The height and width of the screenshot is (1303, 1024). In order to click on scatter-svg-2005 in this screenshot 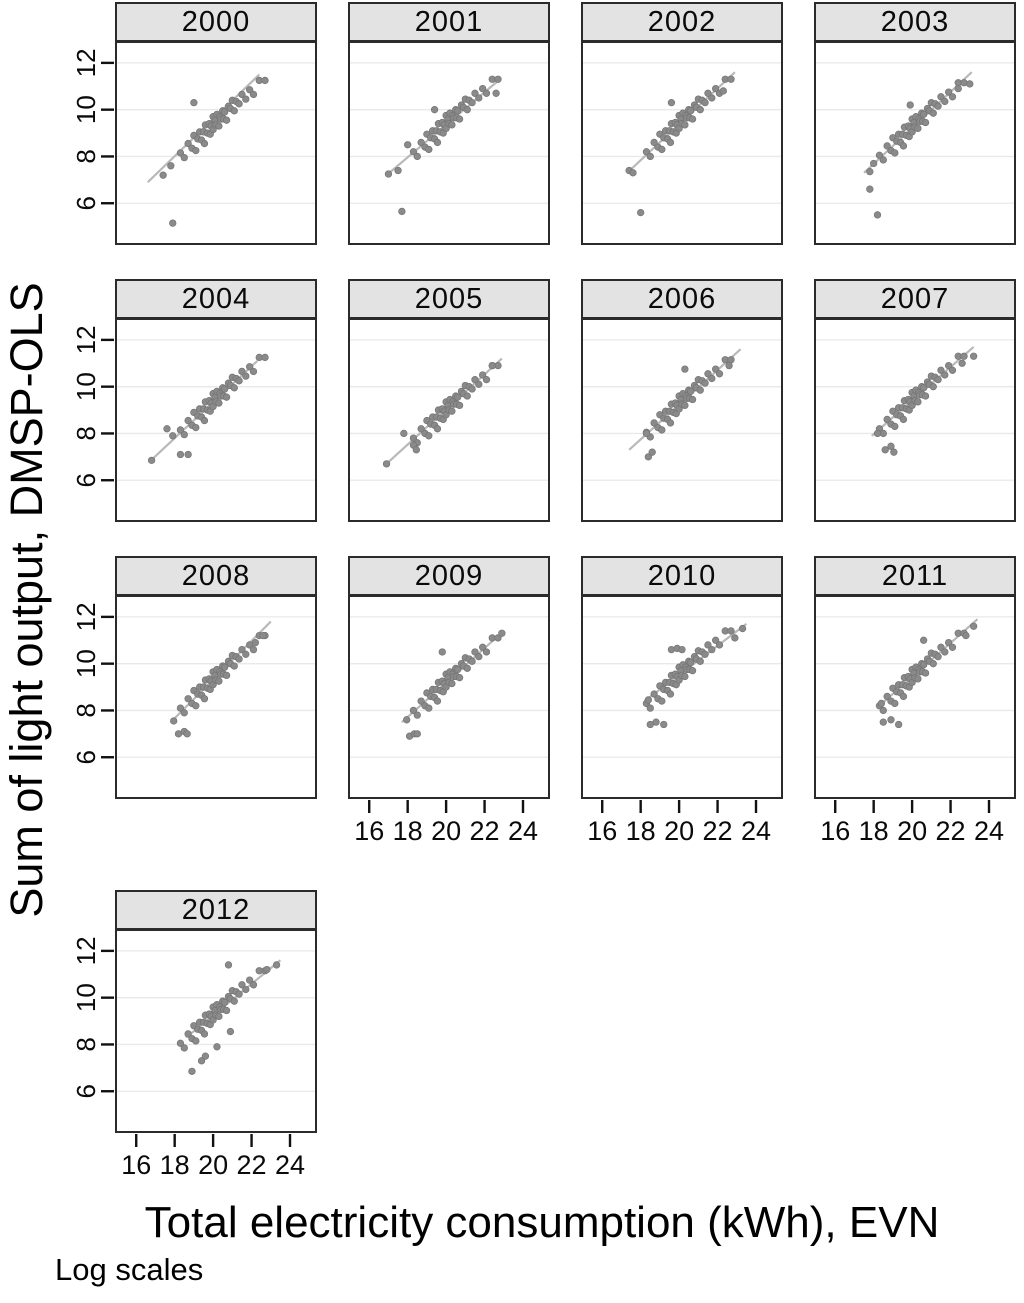, I will do `click(449, 410)`.